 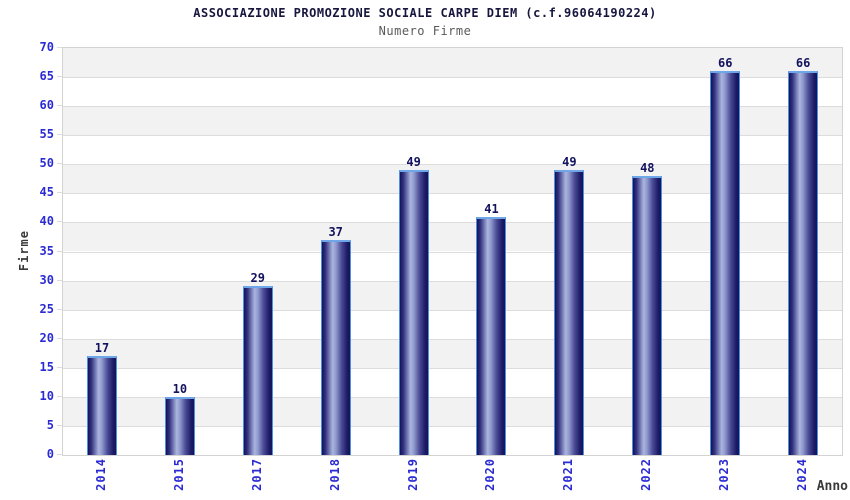 I want to click on bar-slot: 37, so click(x=336, y=251).